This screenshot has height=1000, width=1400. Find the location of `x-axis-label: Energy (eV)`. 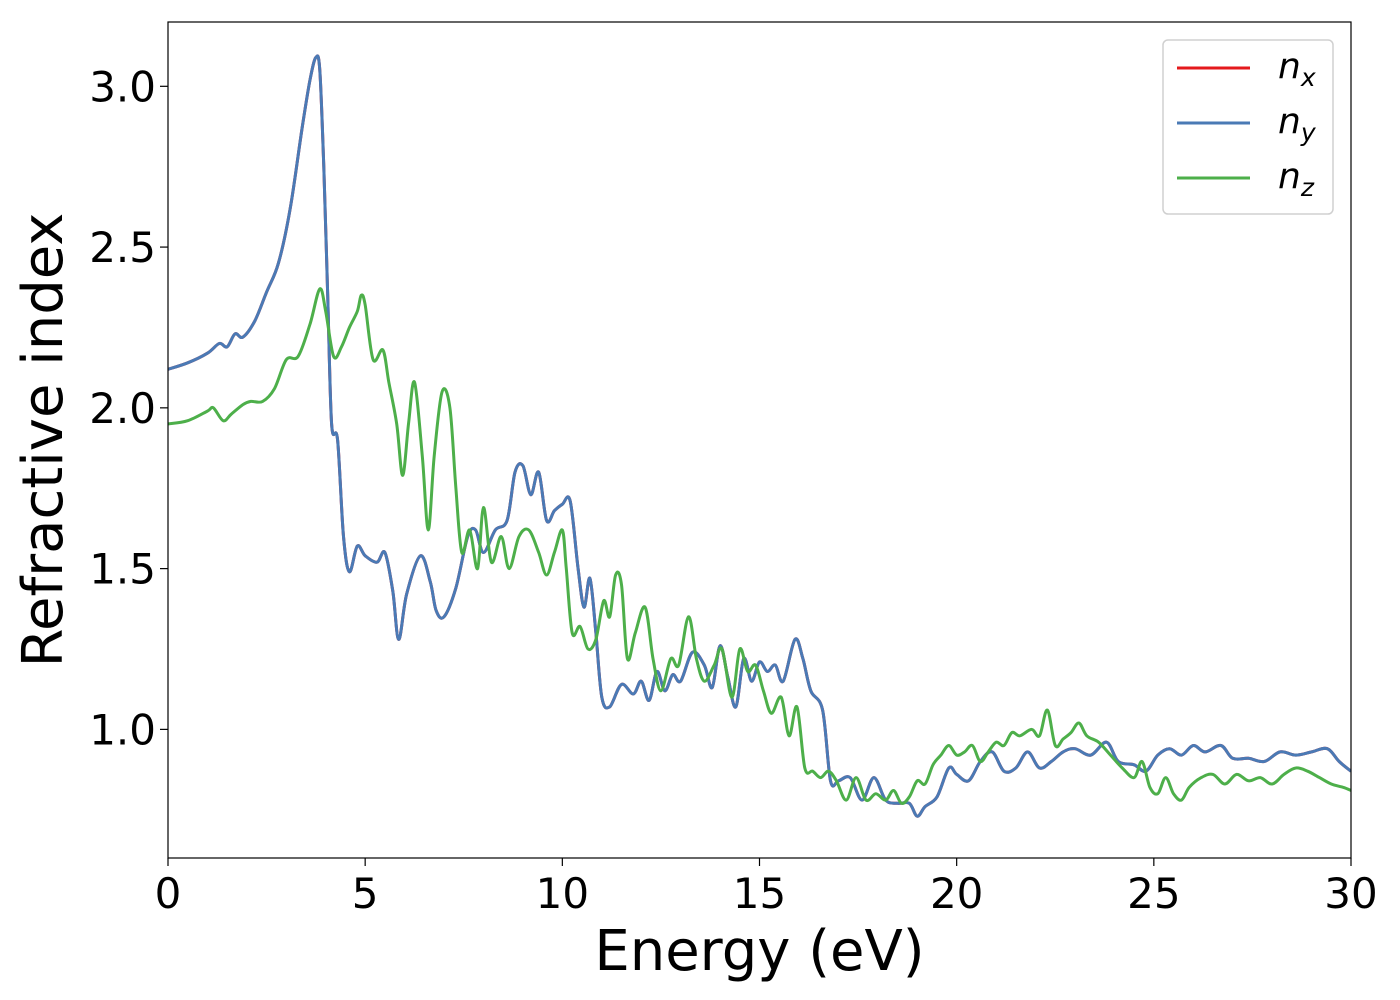

x-axis-label: Energy (eV) is located at coordinates (759, 951).